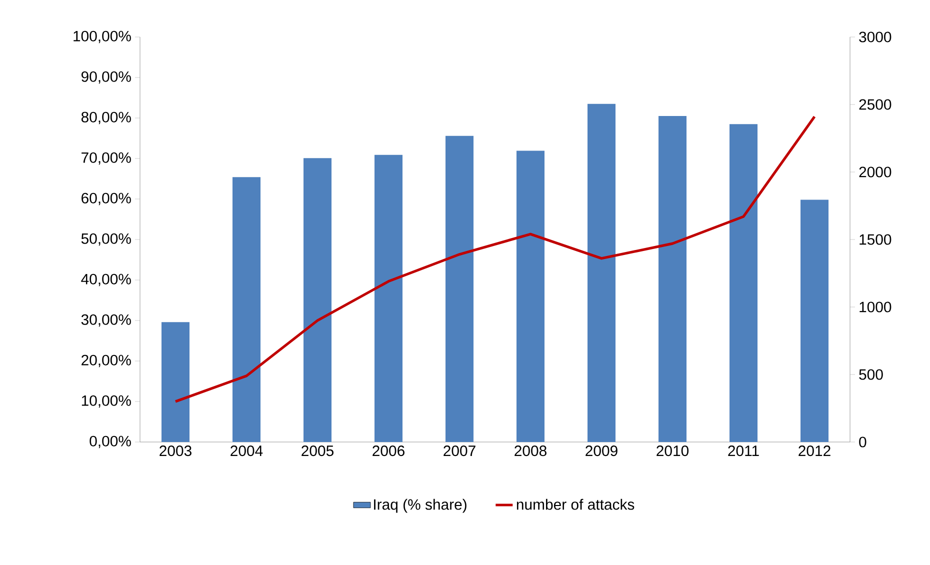 Image resolution: width=930 pixels, height=565 pixels. Describe the element at coordinates (318, 451) in the screenshot. I see `x-tick-label: 2005` at that location.